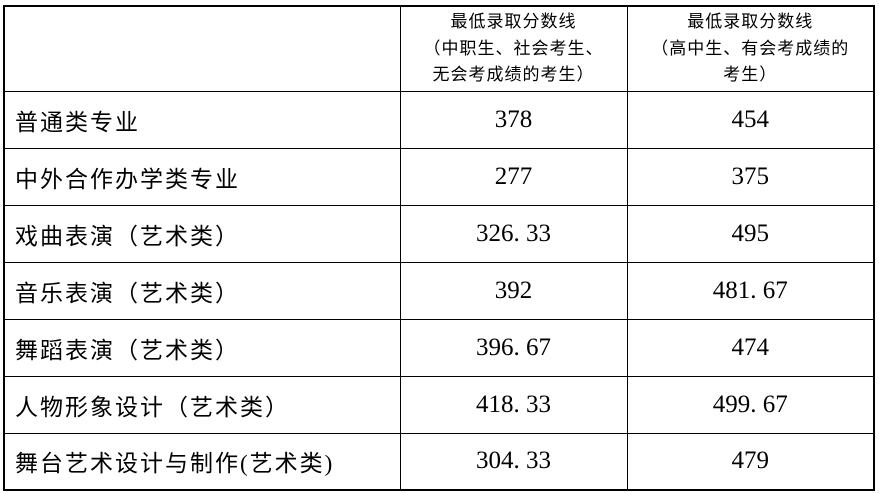 Image resolution: width=879 pixels, height=493 pixels. What do you see at coordinates (750, 48) in the screenshot?
I see `header-score-highschool: 最低录取分数线 （高中生、有会考成绩的 考生）` at bounding box center [750, 48].